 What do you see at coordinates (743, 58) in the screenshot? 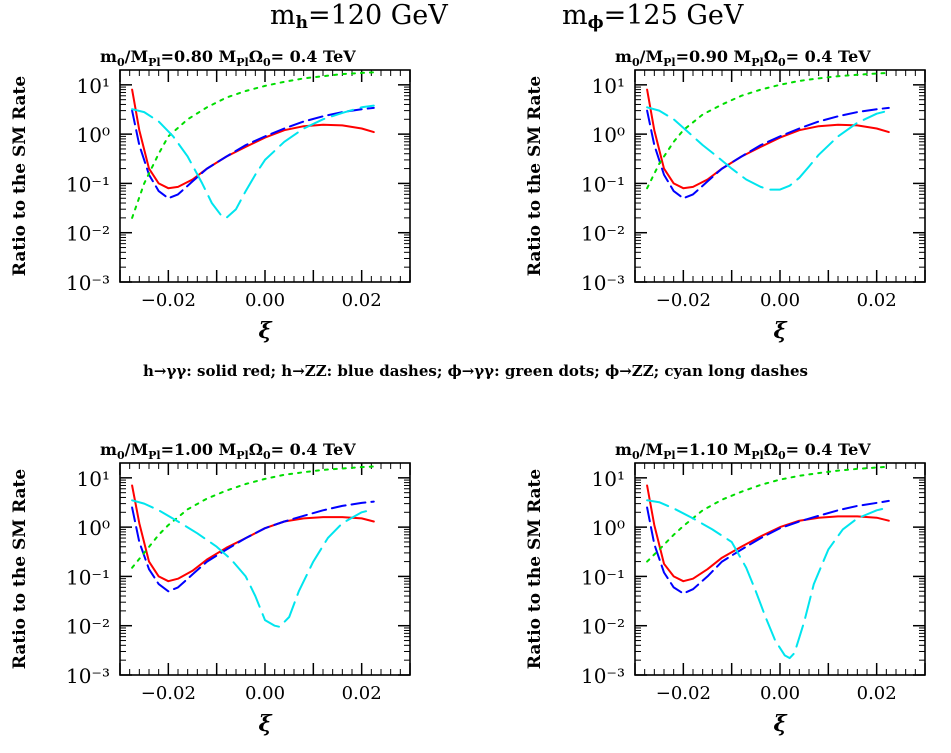
I see `chart-title: m0/MPl=0.90 MPlΩ0= 0.4 TeV` at bounding box center [743, 58].